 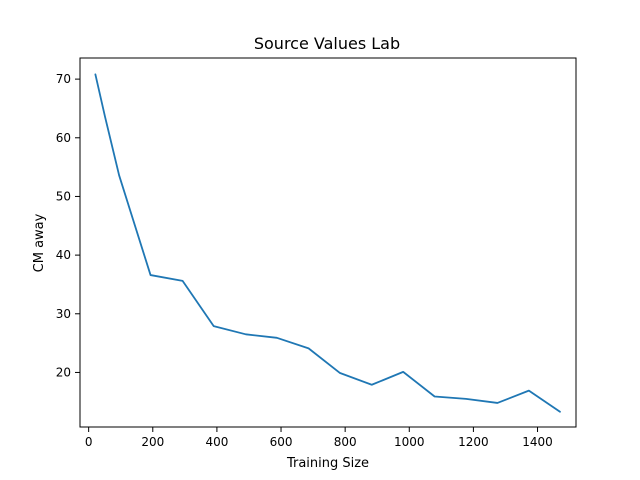 What do you see at coordinates (327, 43) in the screenshot?
I see `chart-title: Source Values Lab` at bounding box center [327, 43].